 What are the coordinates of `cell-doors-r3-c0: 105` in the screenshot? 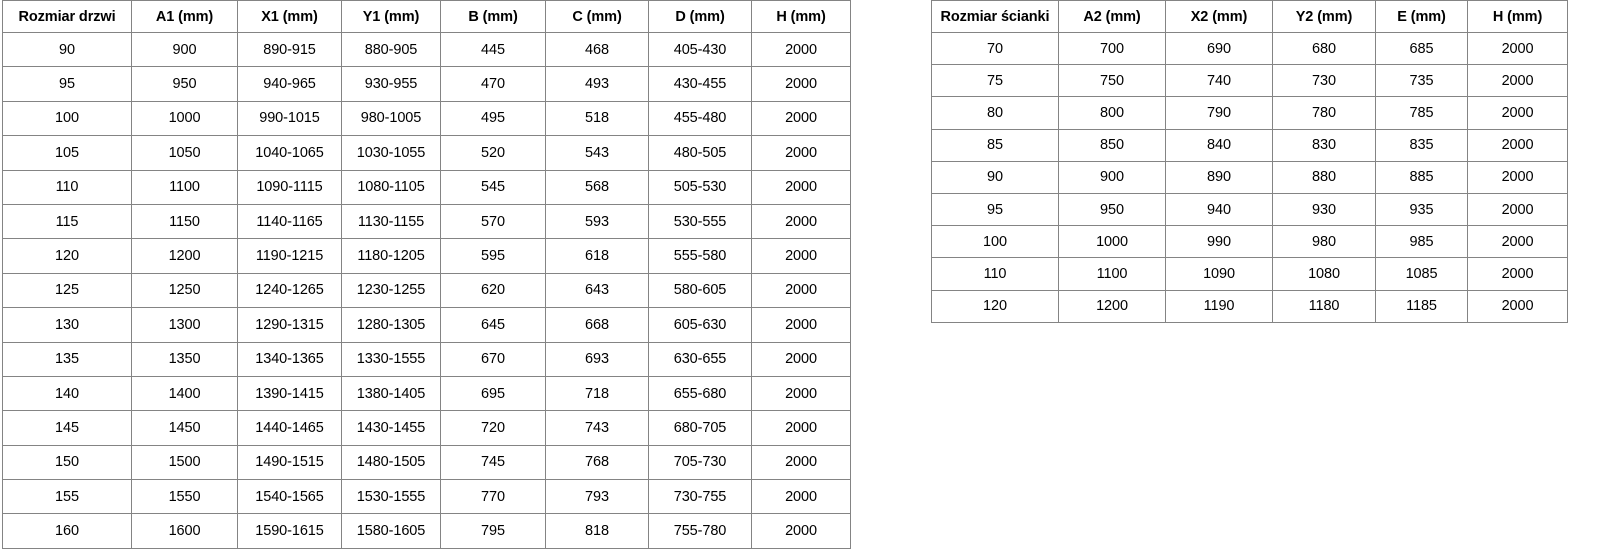 It's located at (67, 153).